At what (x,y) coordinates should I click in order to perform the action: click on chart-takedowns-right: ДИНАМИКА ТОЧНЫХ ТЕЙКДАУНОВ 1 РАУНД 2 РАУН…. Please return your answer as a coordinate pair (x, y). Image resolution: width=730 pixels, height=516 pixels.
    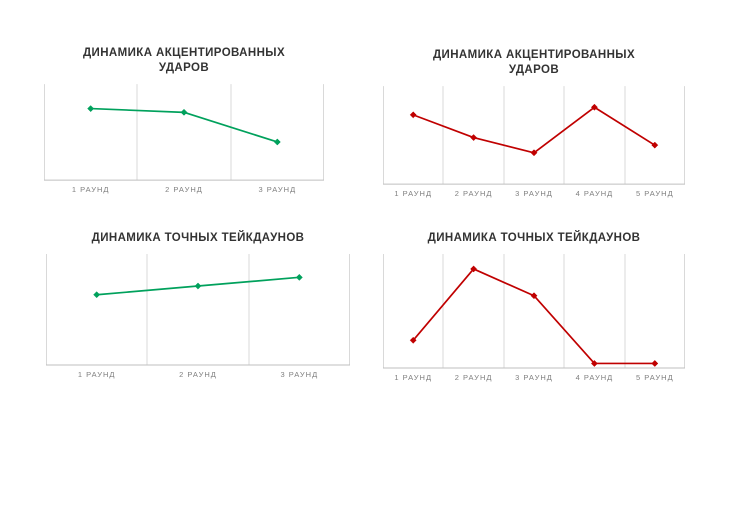
    Looking at the image, I should click on (534, 308).